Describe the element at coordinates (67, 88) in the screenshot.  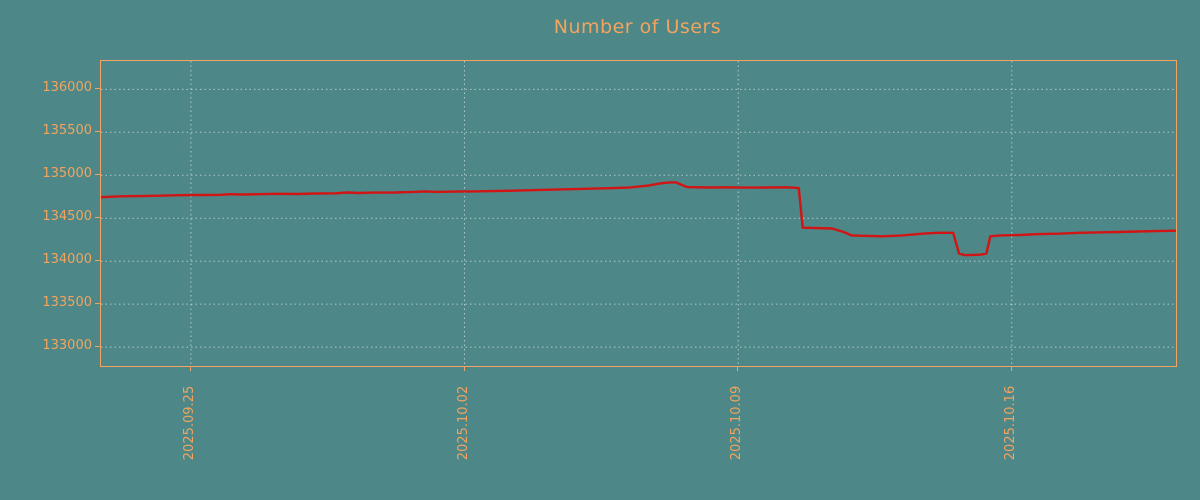
I see `y-tick-label: 136000` at that location.